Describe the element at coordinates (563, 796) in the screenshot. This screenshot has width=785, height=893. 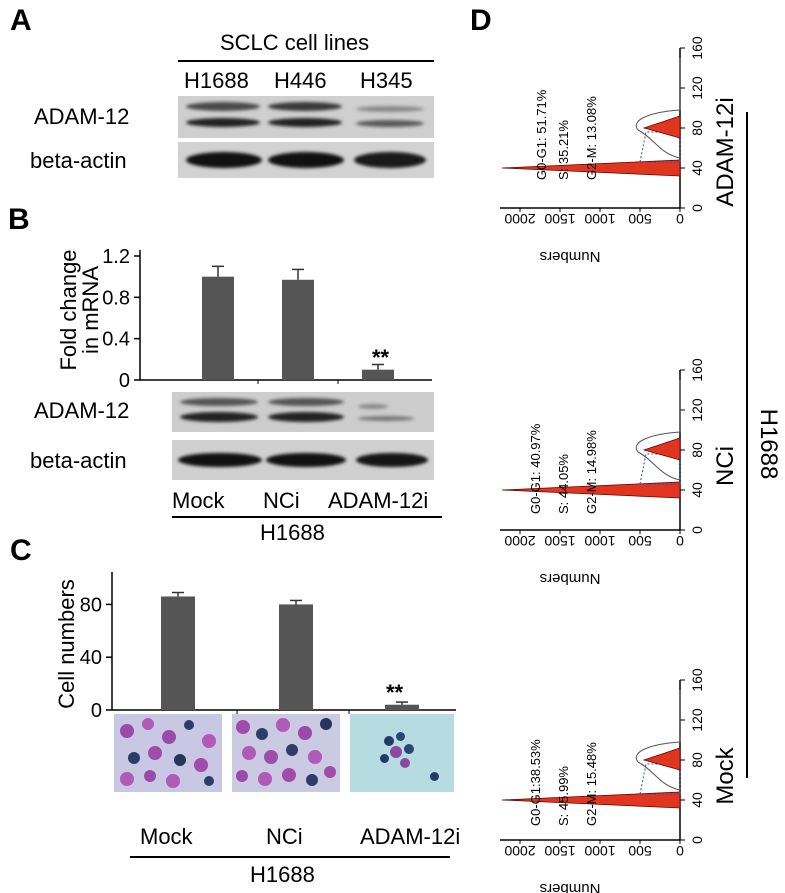
I see `flow-3-s: S: 45.99%` at that location.